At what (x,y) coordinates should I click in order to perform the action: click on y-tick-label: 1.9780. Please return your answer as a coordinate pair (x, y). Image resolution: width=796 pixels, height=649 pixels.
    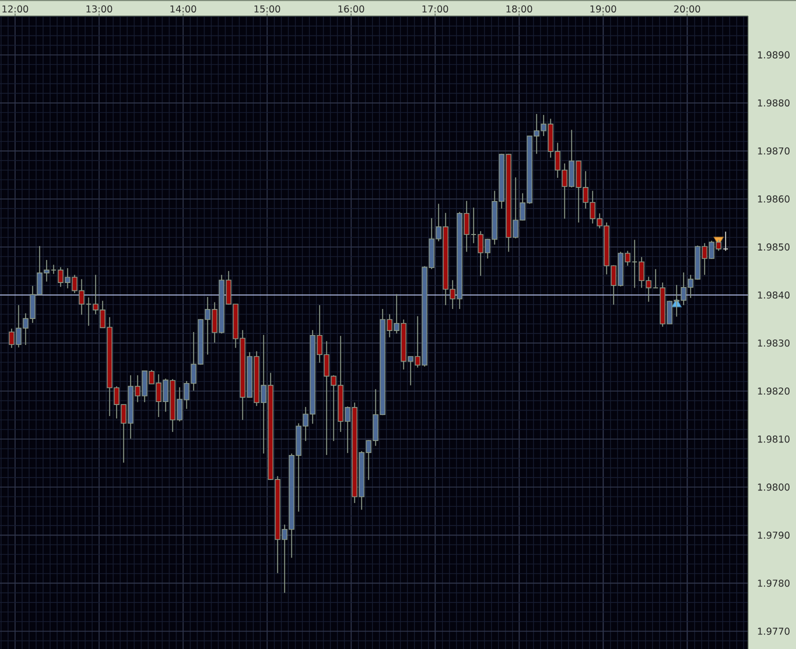
    Looking at the image, I should click on (774, 583).